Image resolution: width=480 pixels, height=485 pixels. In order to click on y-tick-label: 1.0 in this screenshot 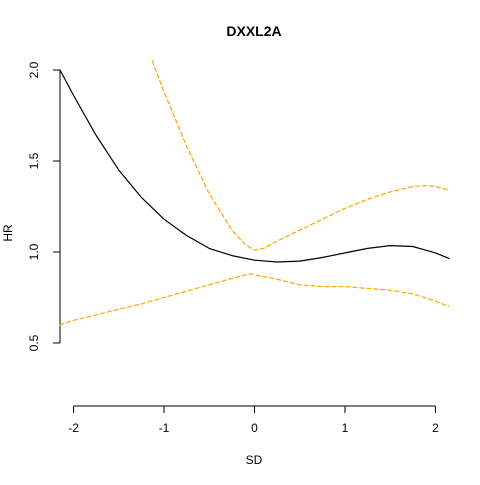, I will do `click(34, 251)`.